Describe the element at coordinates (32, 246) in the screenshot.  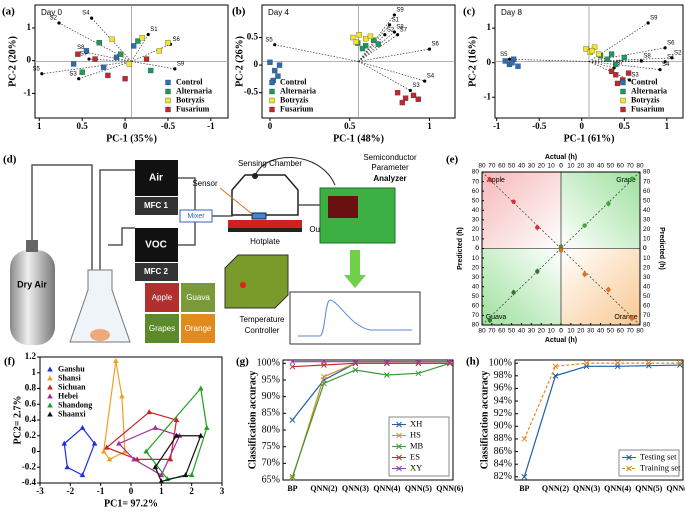
I see `valve` at that location.